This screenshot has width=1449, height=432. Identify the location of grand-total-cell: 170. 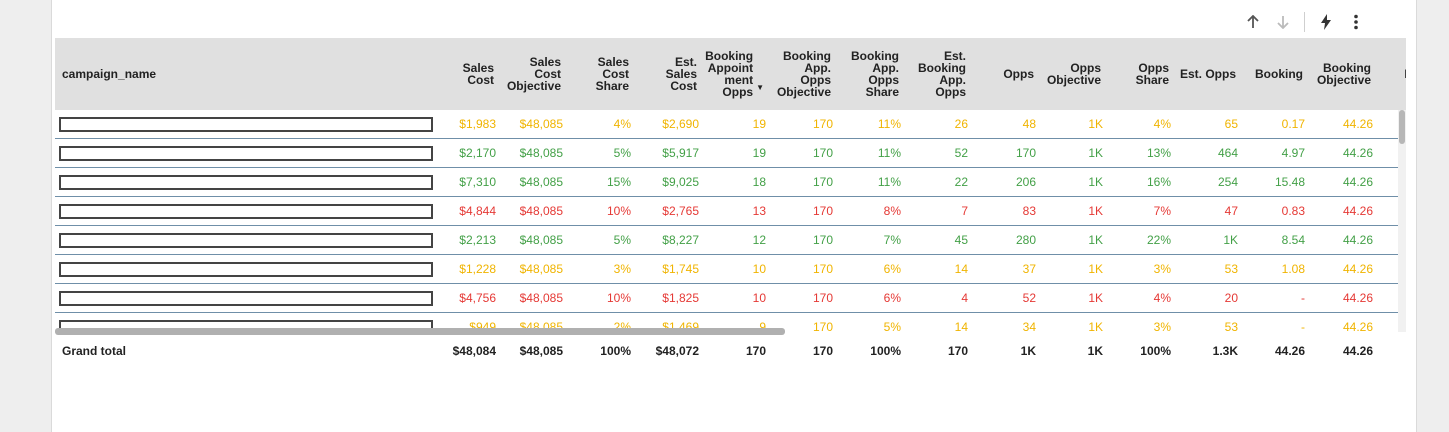
(822, 351).